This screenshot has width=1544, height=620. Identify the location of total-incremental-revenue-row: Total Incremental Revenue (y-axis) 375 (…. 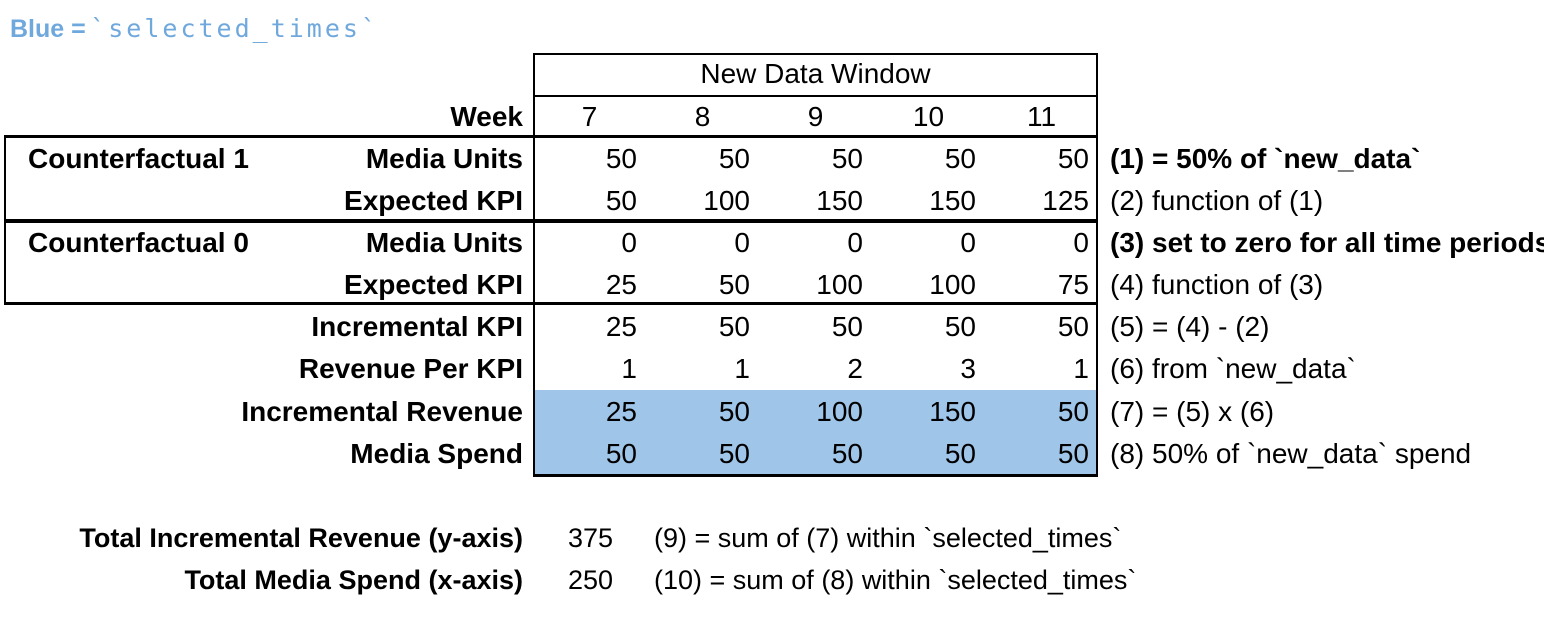
(560, 538).